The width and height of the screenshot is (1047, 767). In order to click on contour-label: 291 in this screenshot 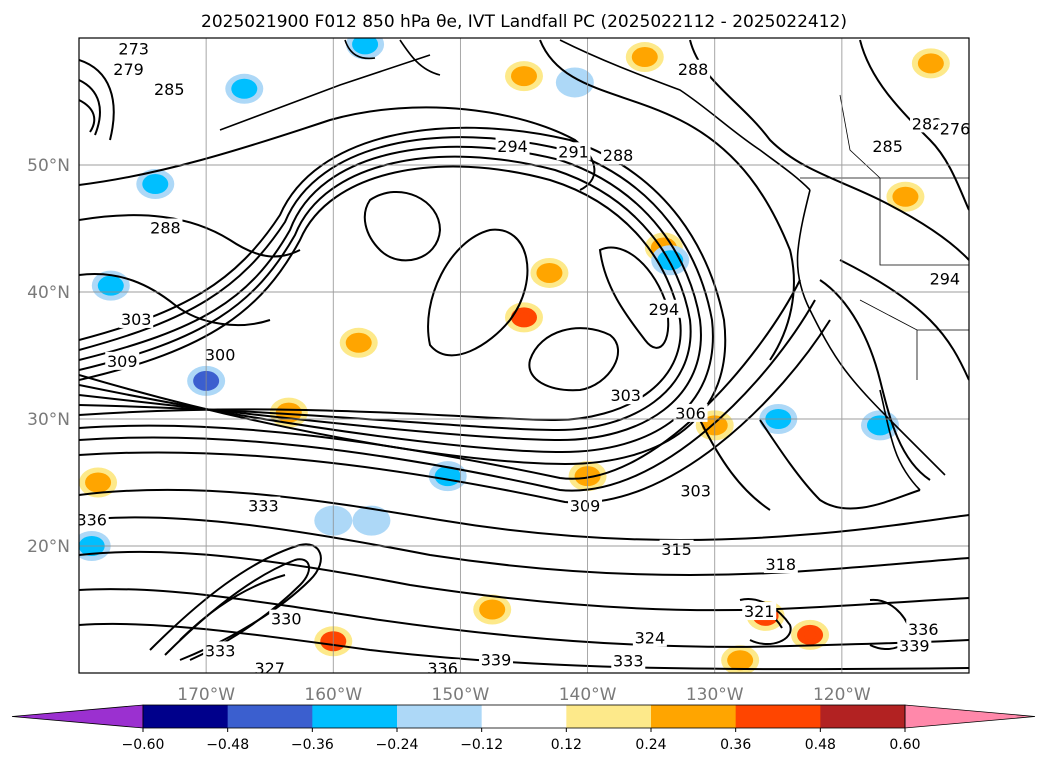, I will do `click(573, 151)`.